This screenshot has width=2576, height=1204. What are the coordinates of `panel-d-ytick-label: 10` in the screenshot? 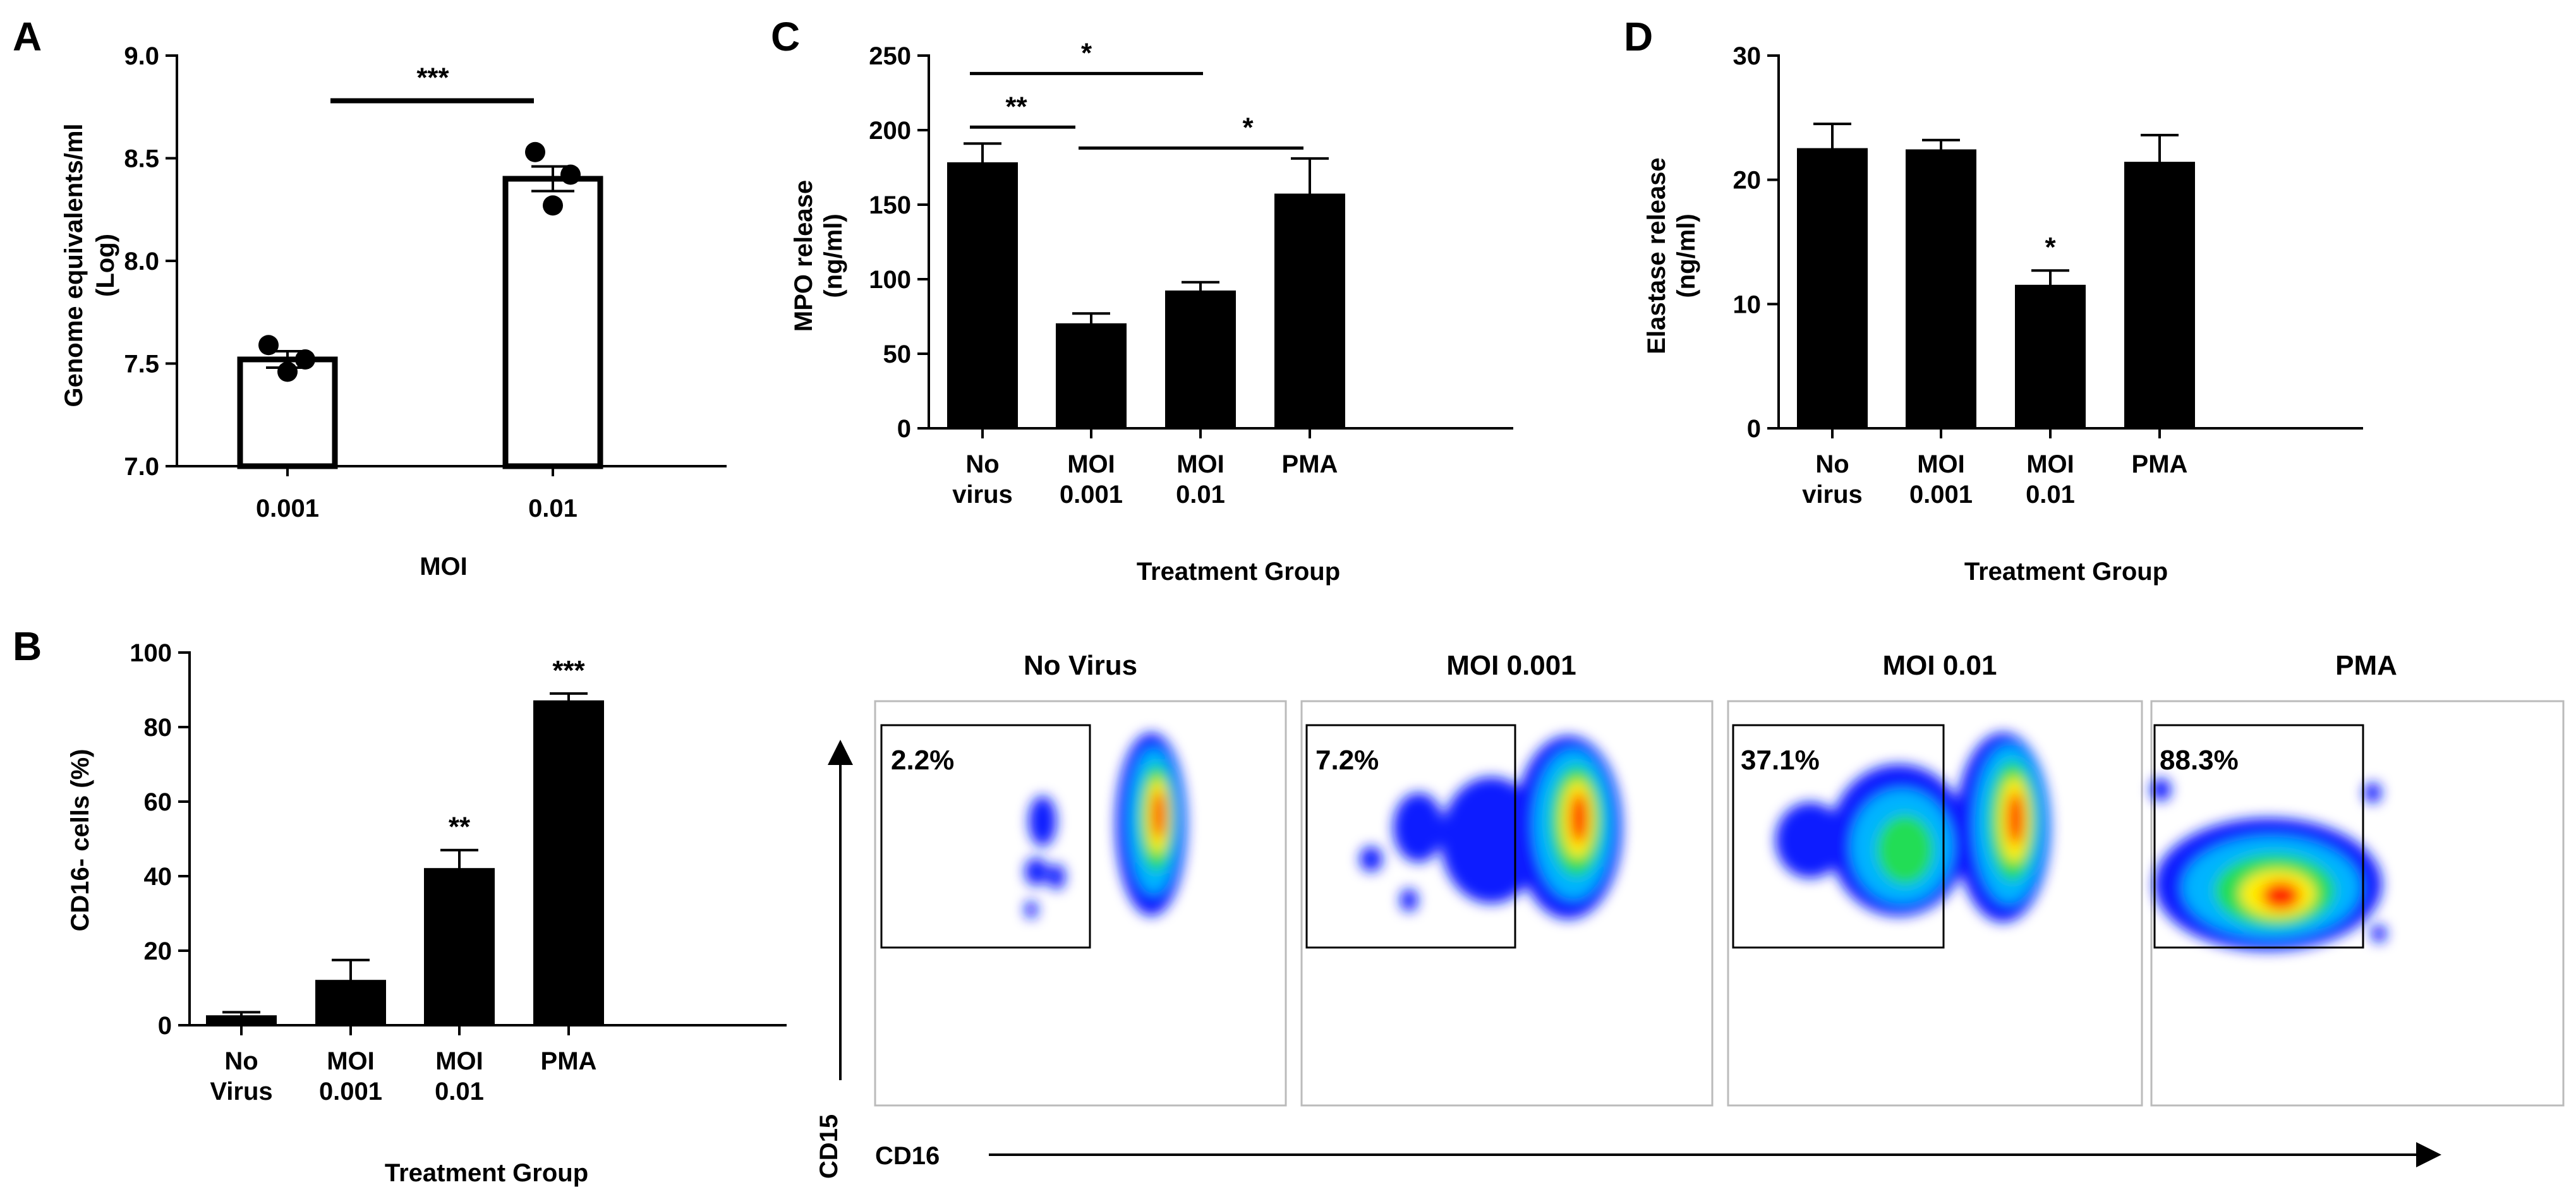 It's located at (1747, 304).